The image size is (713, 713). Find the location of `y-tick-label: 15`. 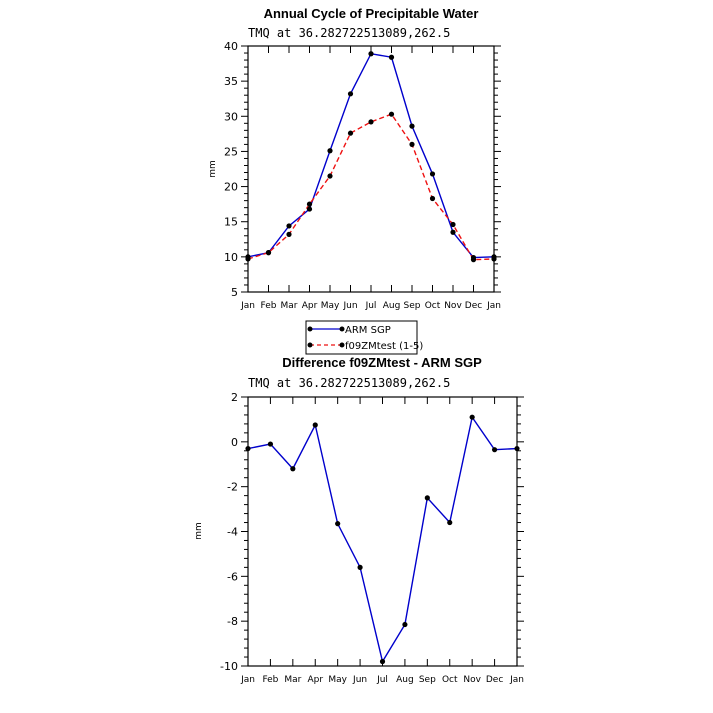

y-tick-label: 15 is located at coordinates (231, 222).